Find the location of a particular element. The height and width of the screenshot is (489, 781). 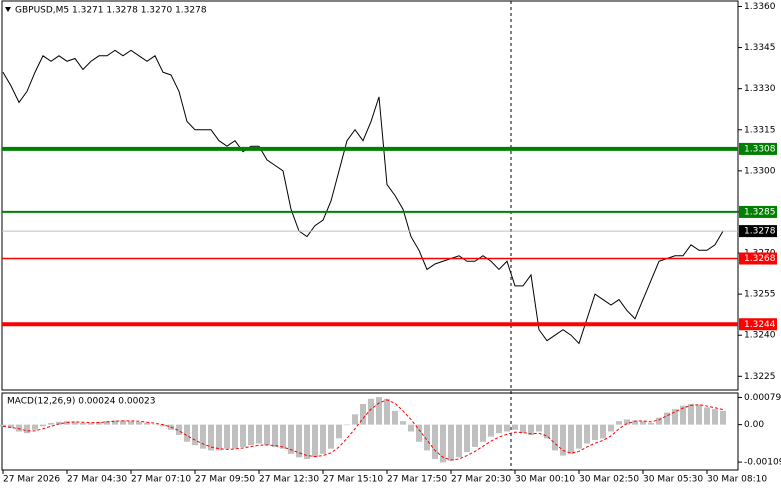

x-tick-label: 27 Mar 12:30 is located at coordinates (289, 480).